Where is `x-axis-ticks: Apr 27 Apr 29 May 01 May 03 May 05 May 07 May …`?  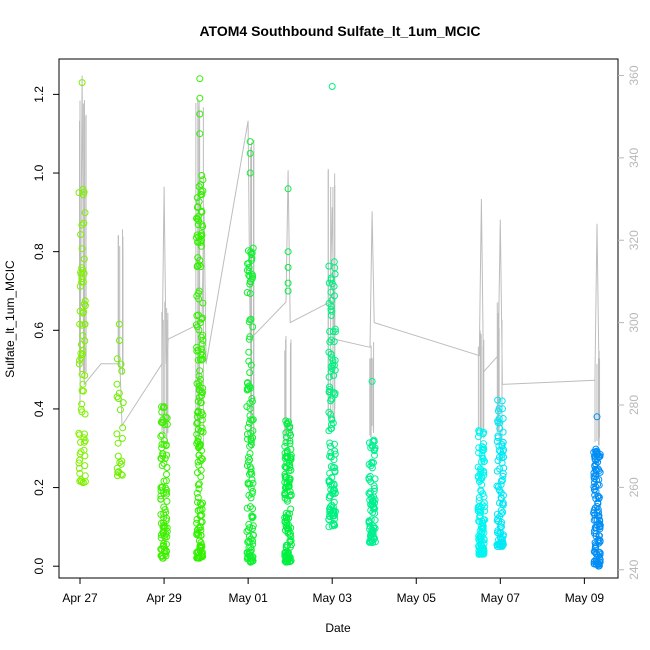
x-axis-ticks: Apr 27 Apr 29 May 01 May 03 May 05 May 07 May … is located at coordinates (333, 591).